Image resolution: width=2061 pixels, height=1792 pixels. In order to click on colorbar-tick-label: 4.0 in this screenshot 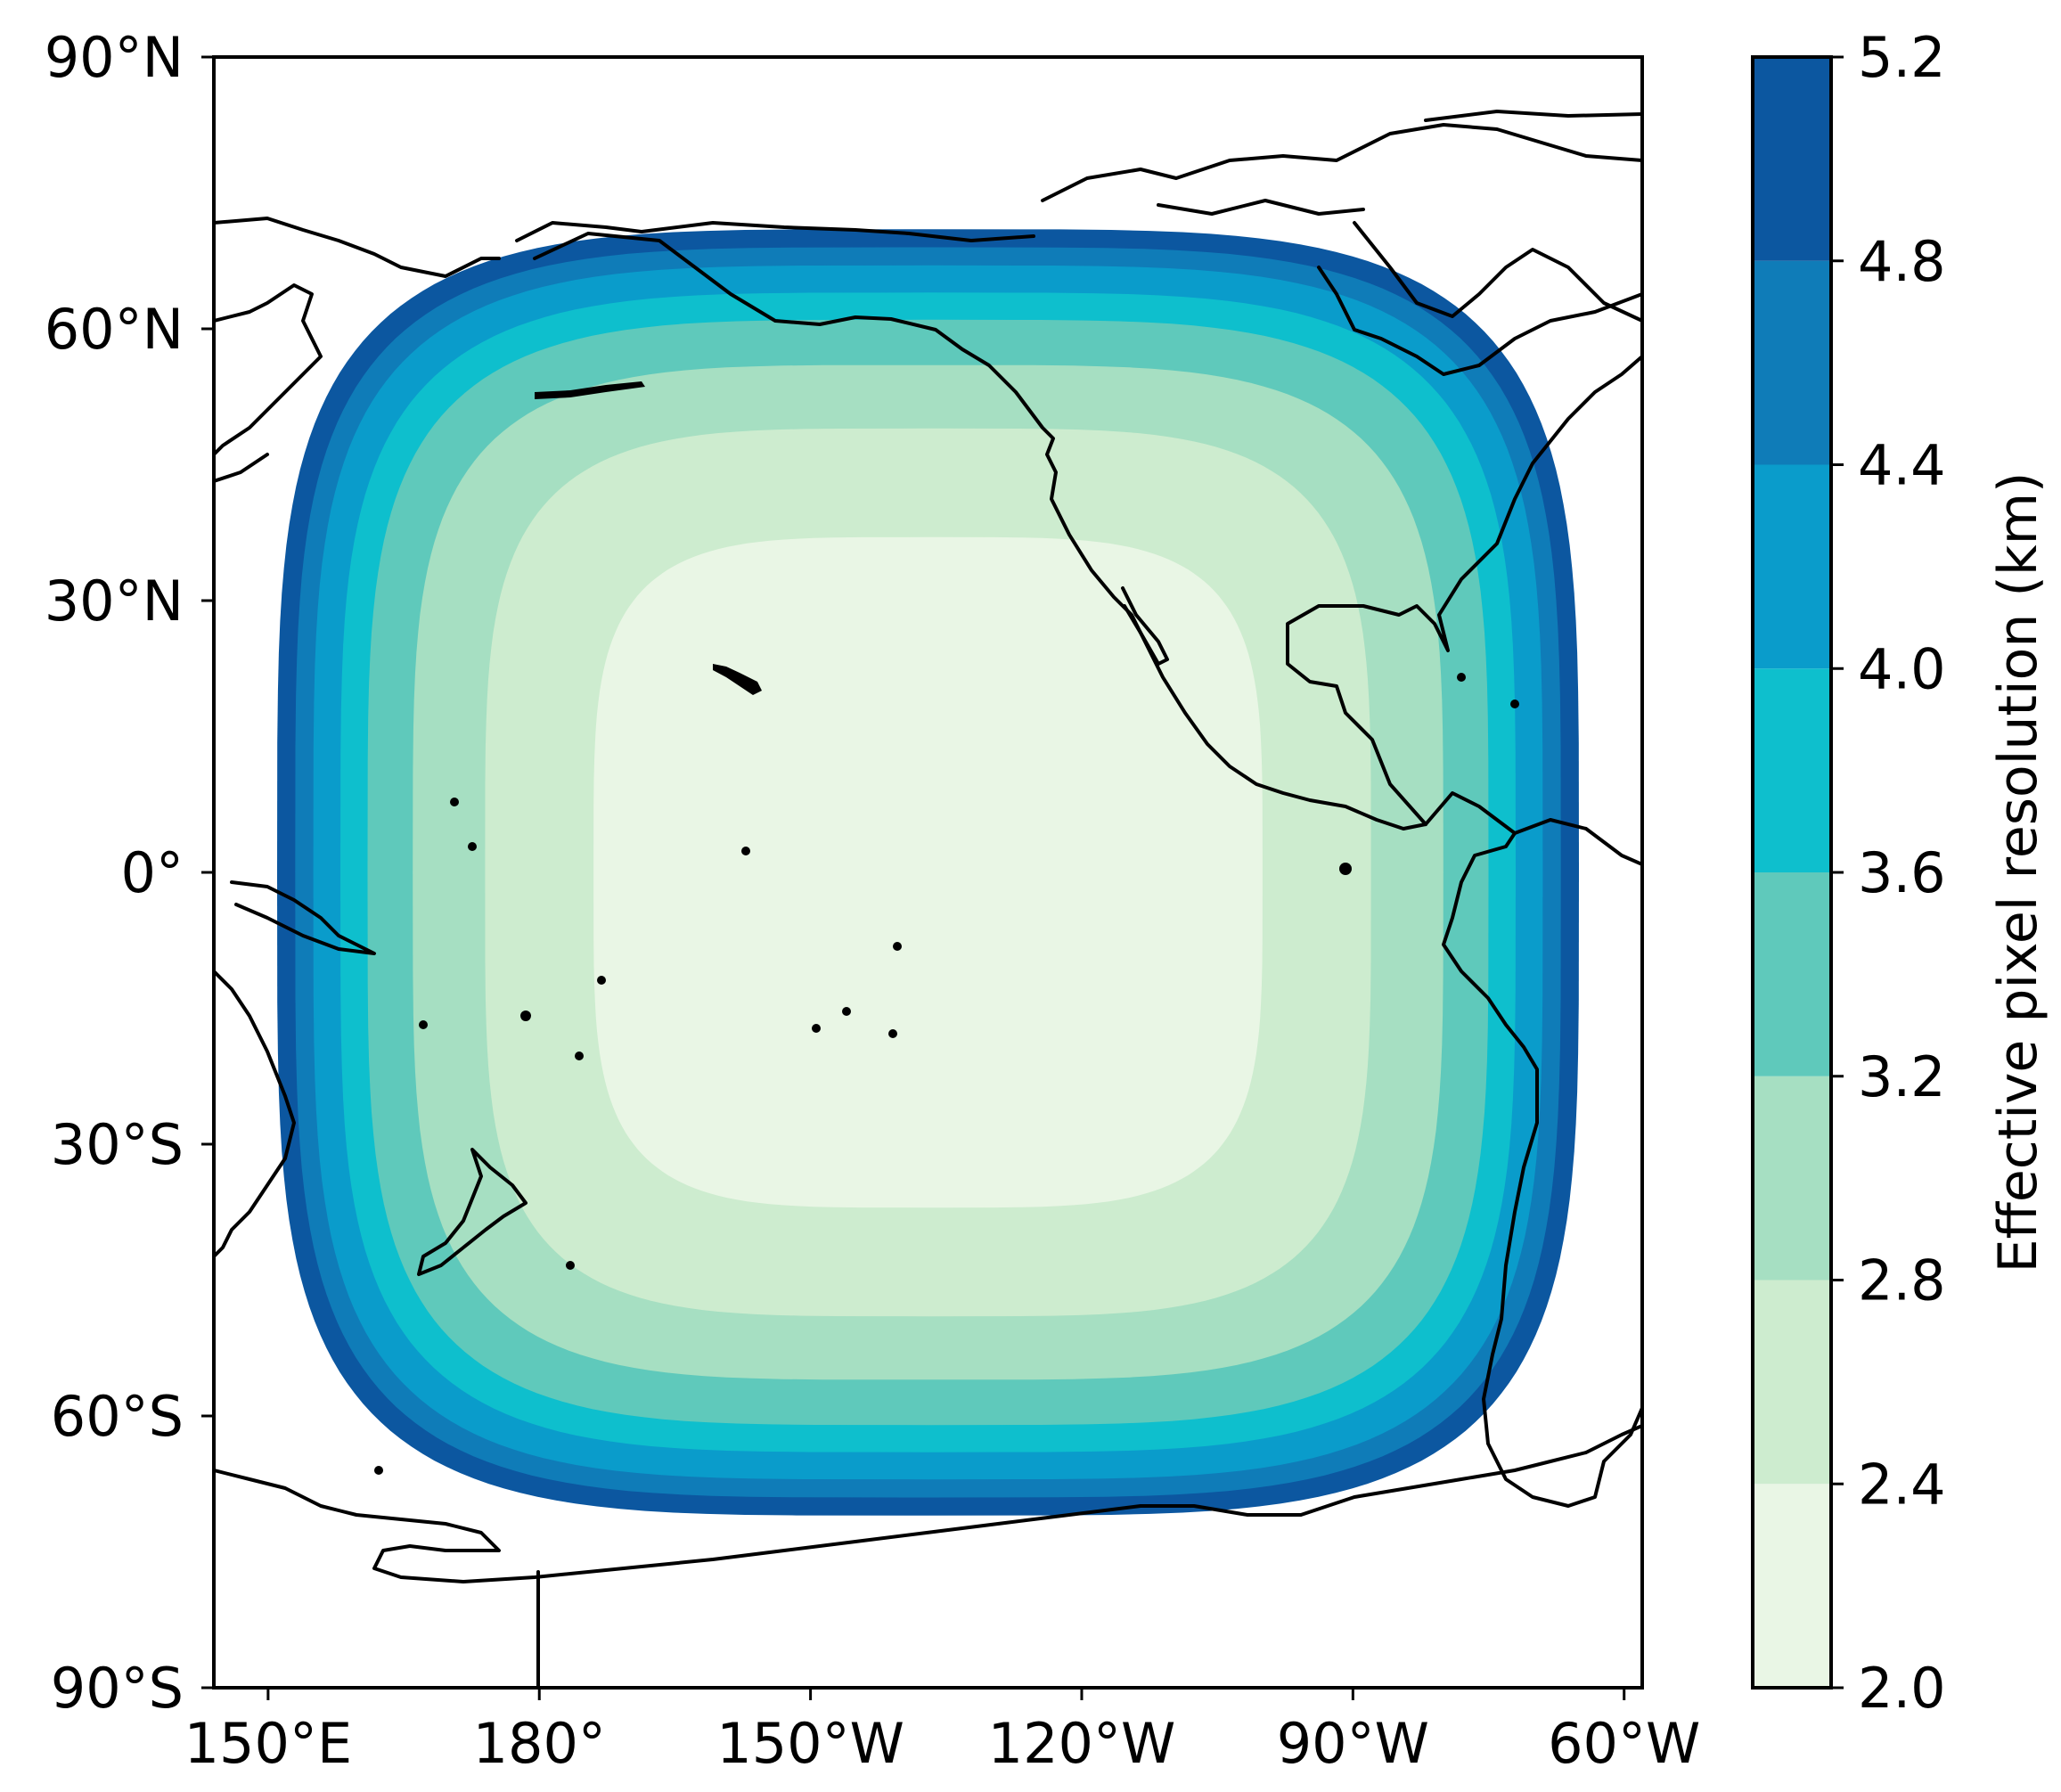, I will do `click(1902, 668)`.